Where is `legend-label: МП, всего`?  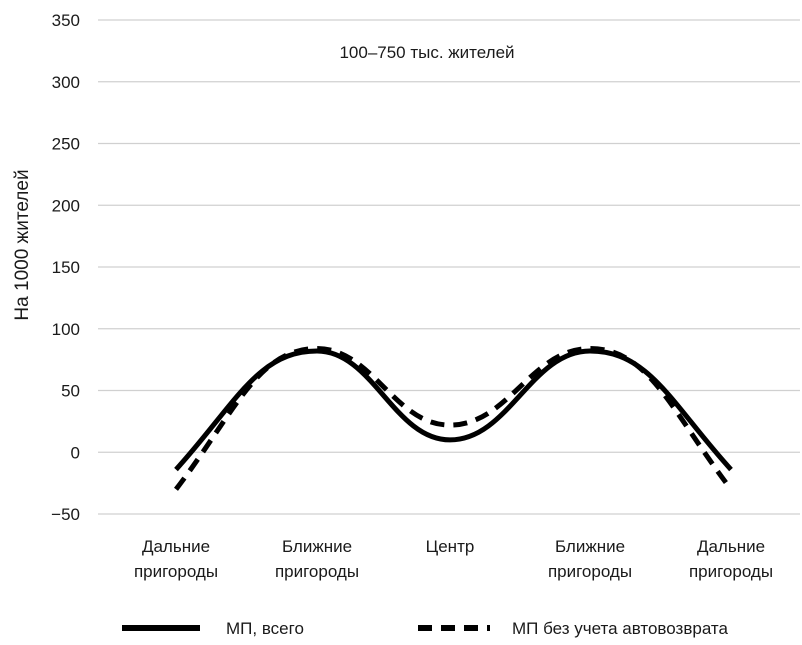 legend-label: МП, всего is located at coordinates (265, 628).